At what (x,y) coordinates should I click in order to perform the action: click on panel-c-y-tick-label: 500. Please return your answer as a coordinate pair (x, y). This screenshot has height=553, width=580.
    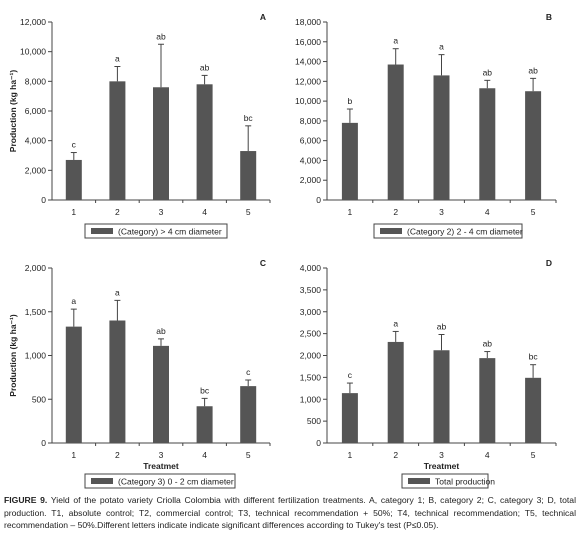
    Looking at the image, I should click on (39, 399).